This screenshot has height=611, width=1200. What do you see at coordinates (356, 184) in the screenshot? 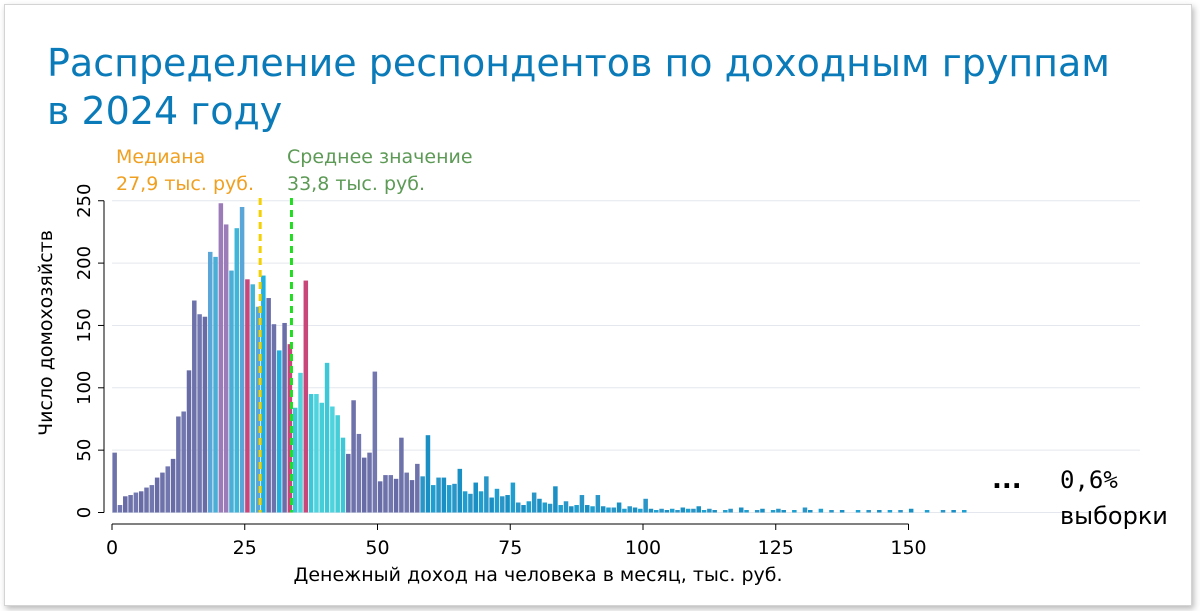
I see `mean-value: 33,8 тыс. руб.` at bounding box center [356, 184].